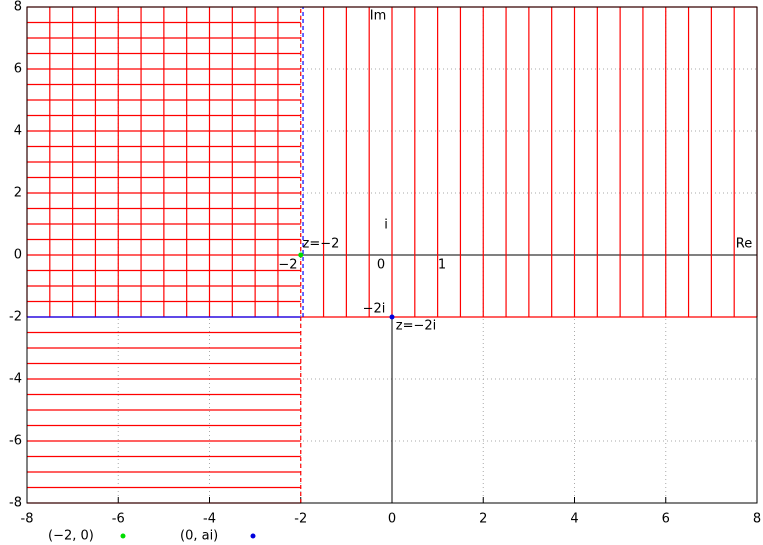 The image size is (763, 545). Describe the element at coordinates (321, 244) in the screenshot. I see `annotation: z=−2` at that location.